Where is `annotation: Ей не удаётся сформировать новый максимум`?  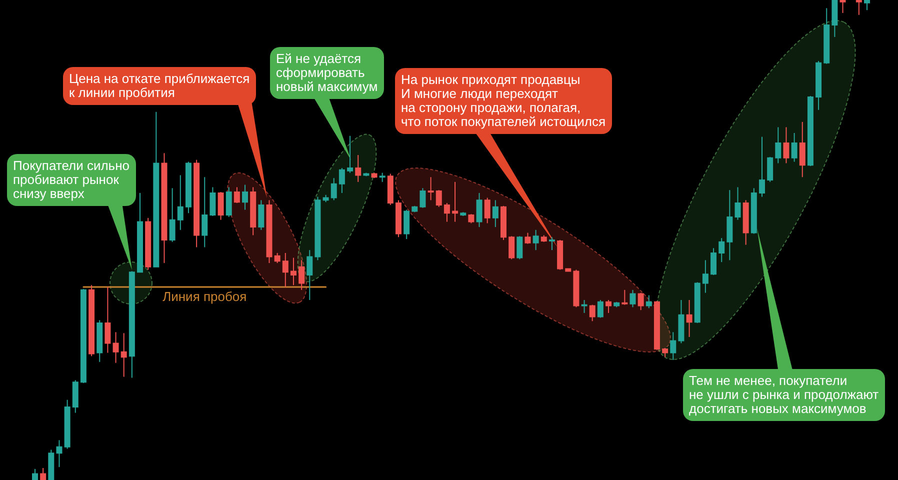
annotation: Ей не удаётся сформировать новый максимум is located at coordinates (327, 72).